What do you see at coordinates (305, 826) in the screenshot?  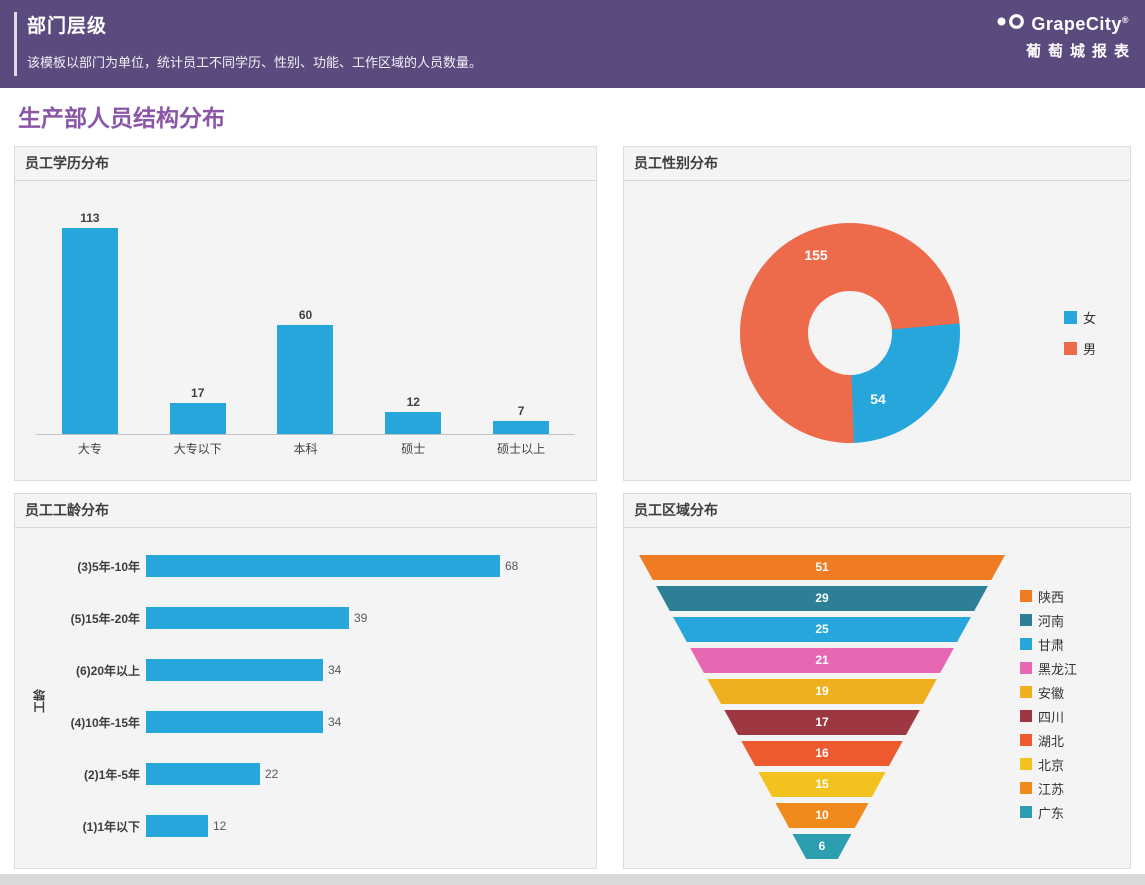 I see `tenure-row: (1)1年以下 12` at bounding box center [305, 826].